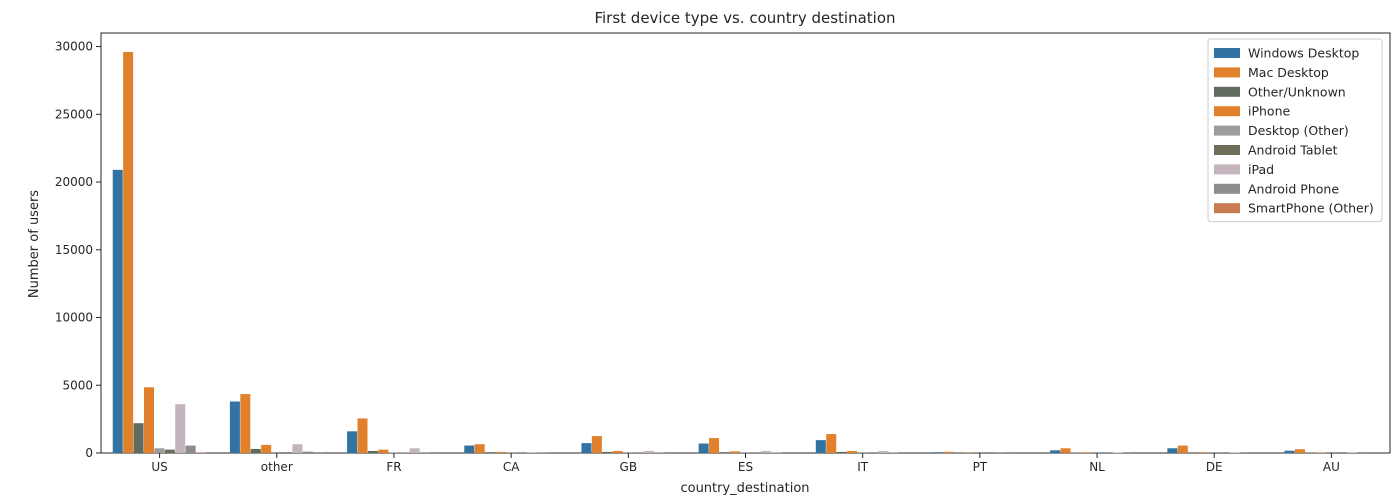 The width and height of the screenshot is (1400, 504). I want to click on bar-us-windows-desktop, so click(117, 311).